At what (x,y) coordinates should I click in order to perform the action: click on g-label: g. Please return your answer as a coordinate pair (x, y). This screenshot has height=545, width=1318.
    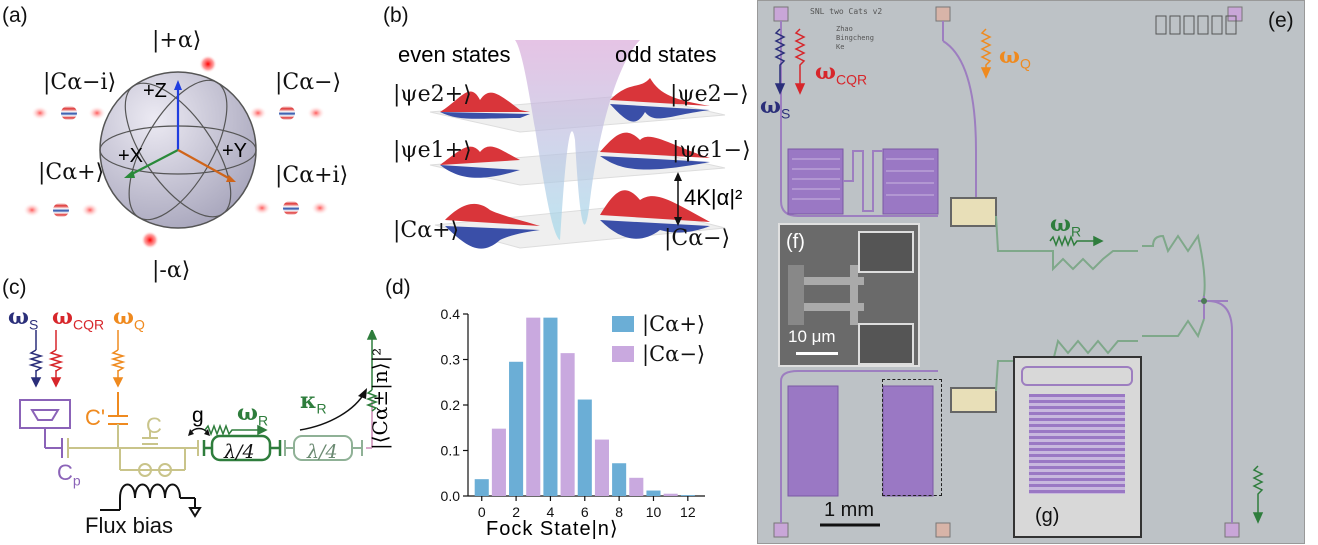
    Looking at the image, I should click on (198, 415).